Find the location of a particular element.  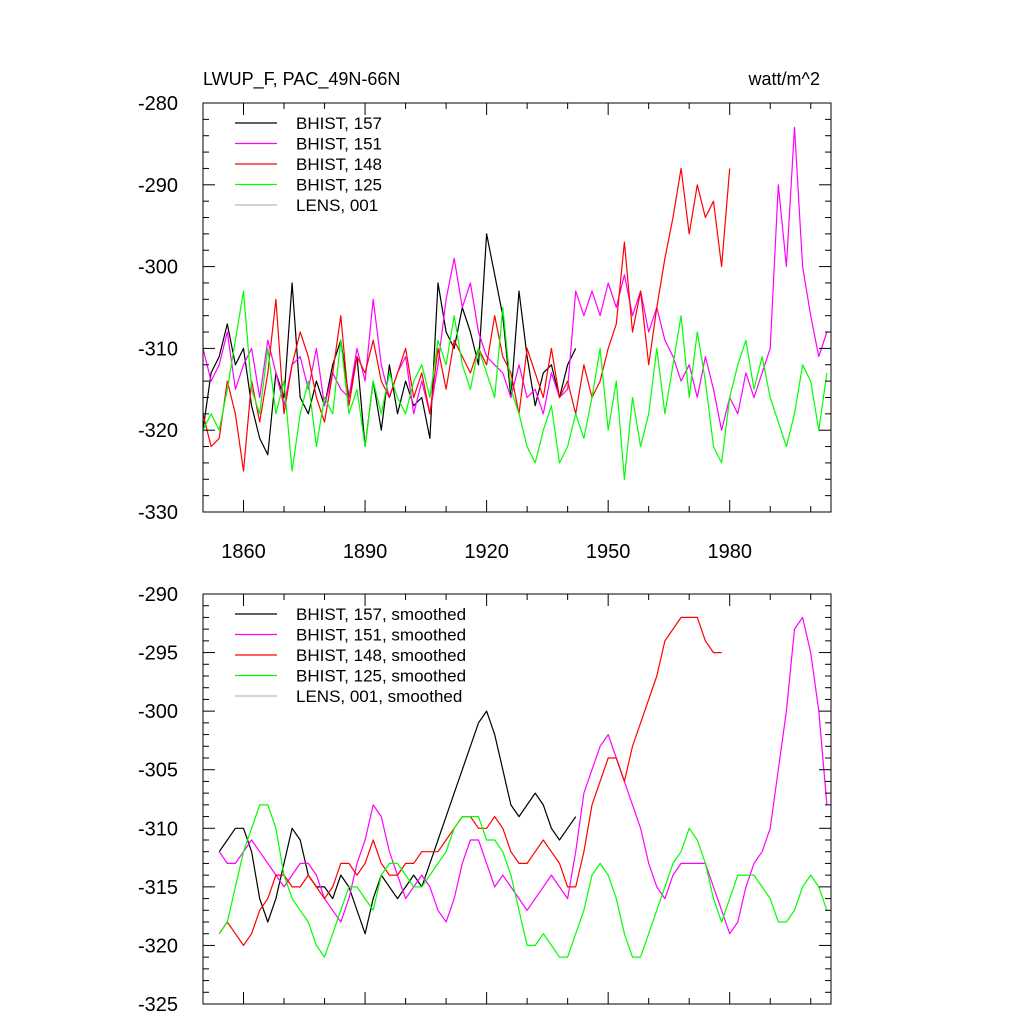

legend-label: BHIST, 151, smoothed is located at coordinates (381, 635).